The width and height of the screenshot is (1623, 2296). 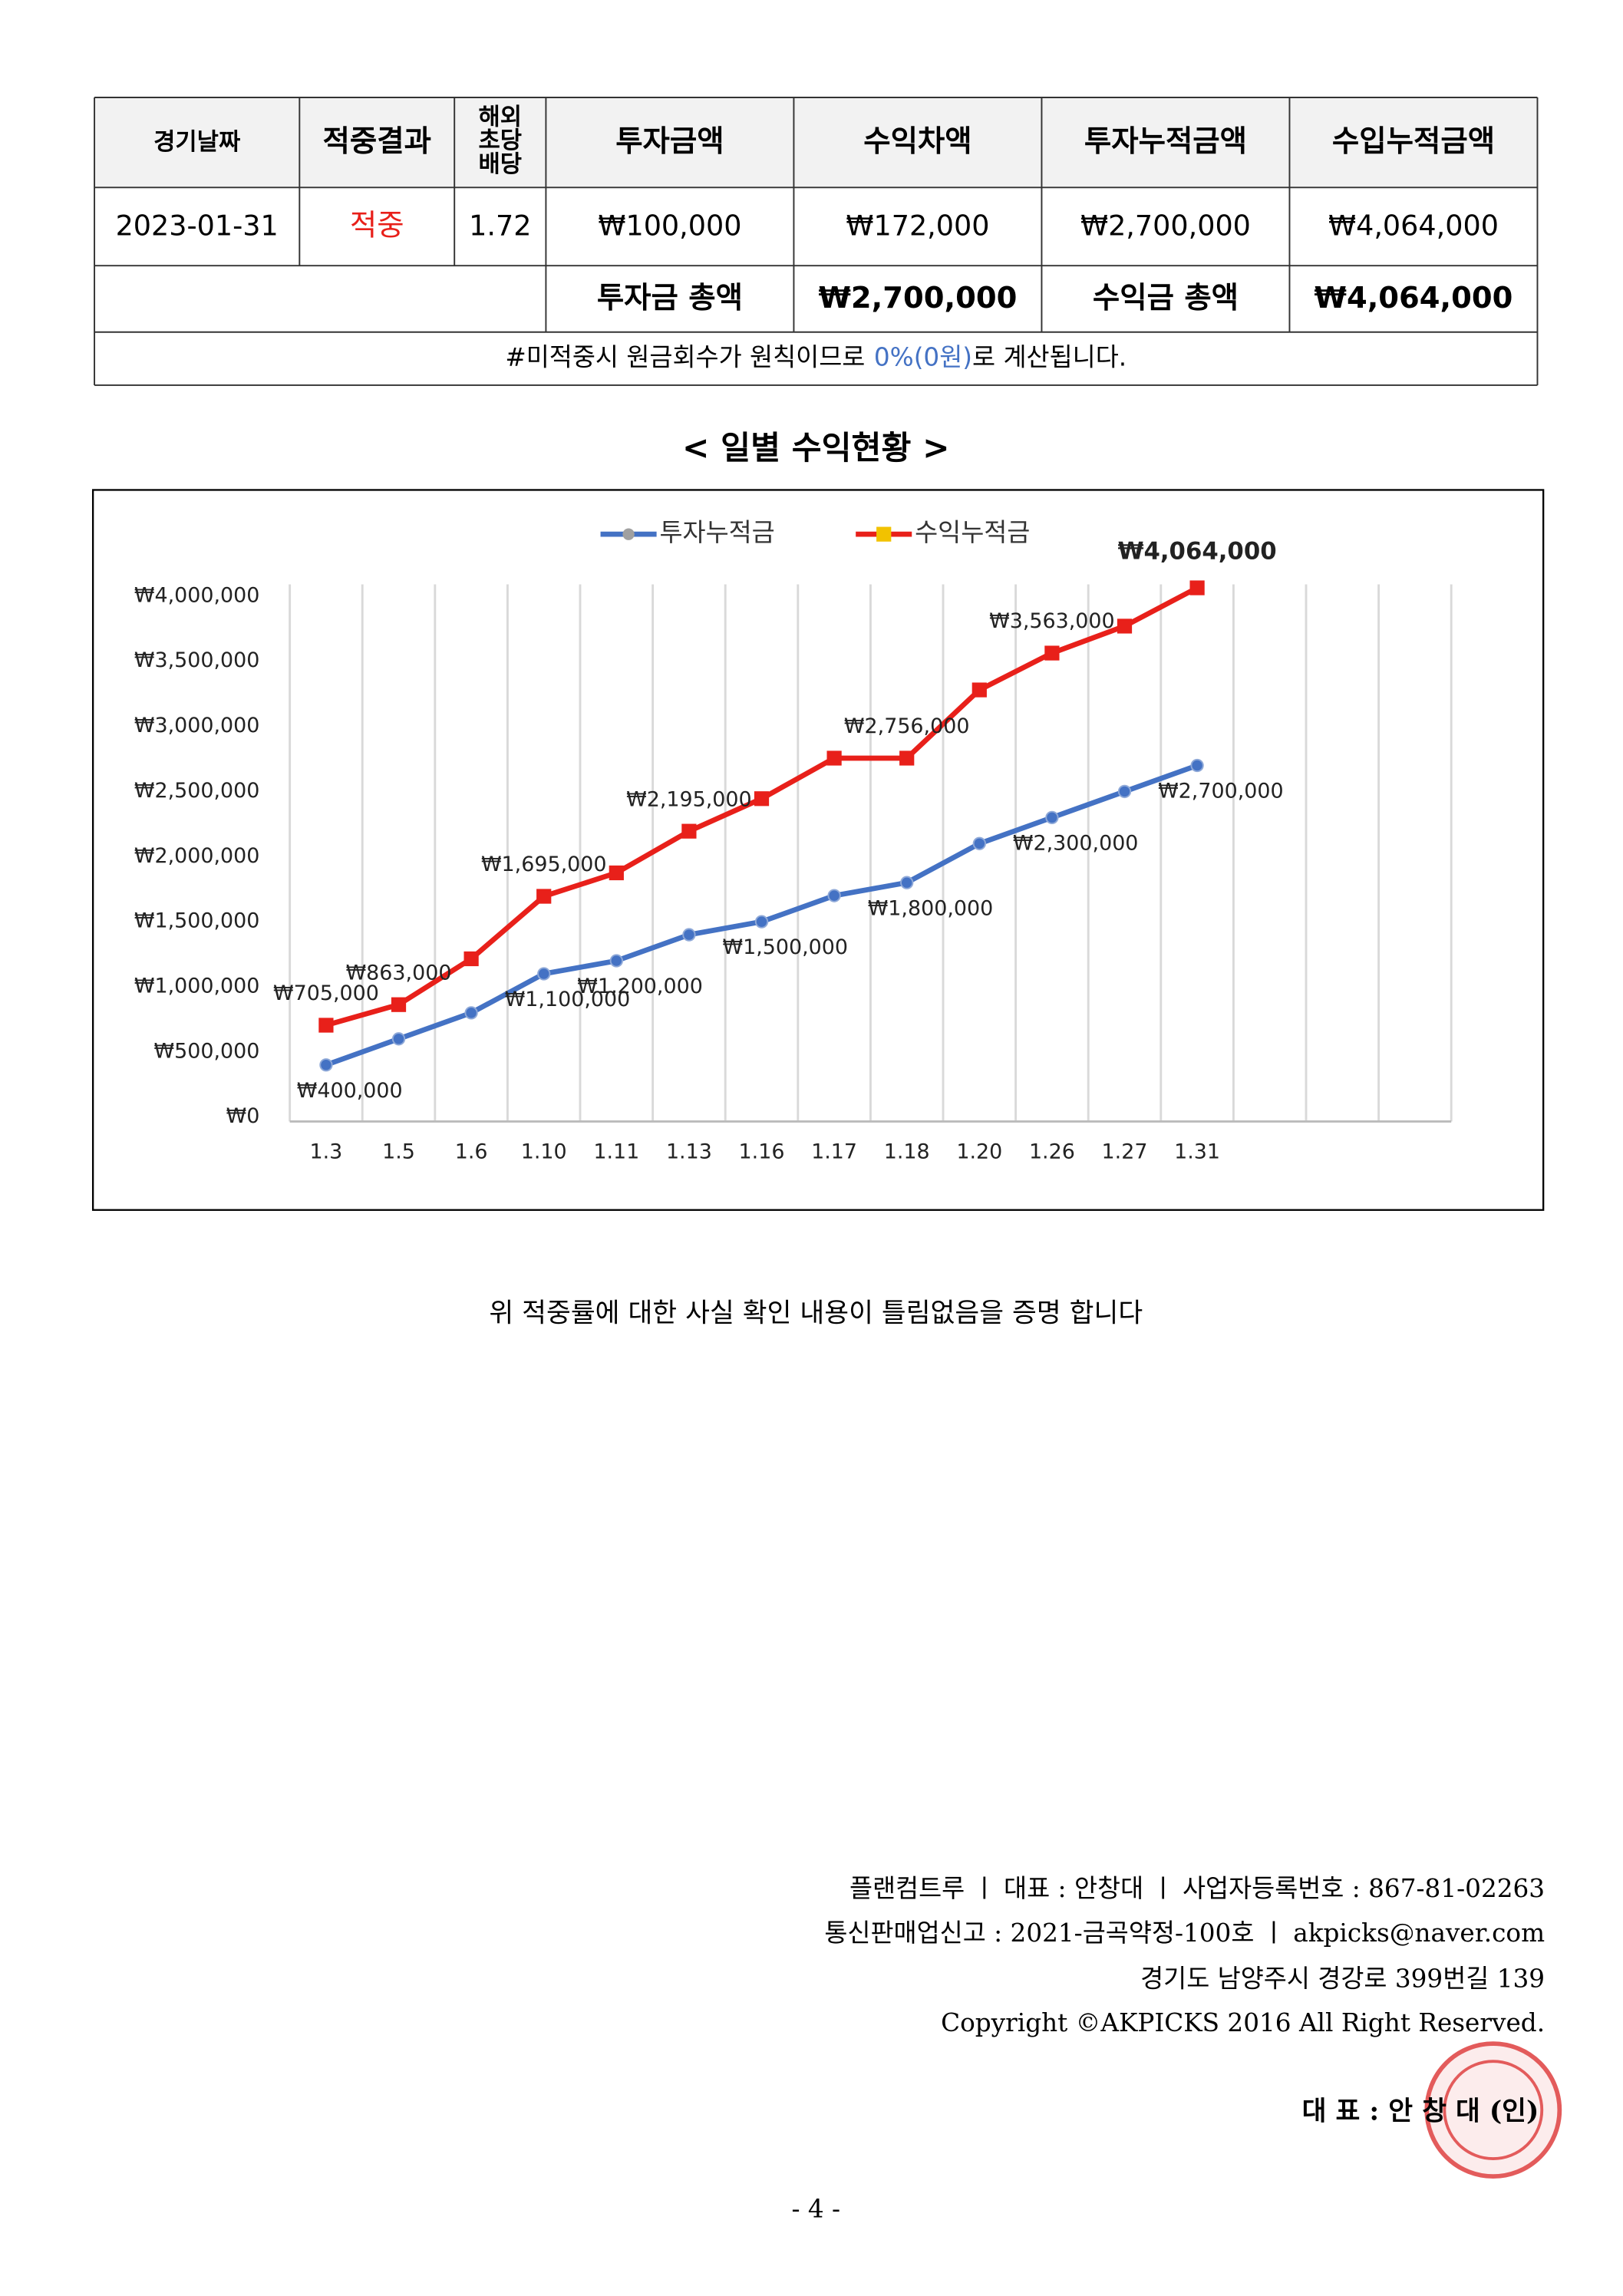 I want to click on x-tick-label: 1.27, so click(x=1125, y=1151).